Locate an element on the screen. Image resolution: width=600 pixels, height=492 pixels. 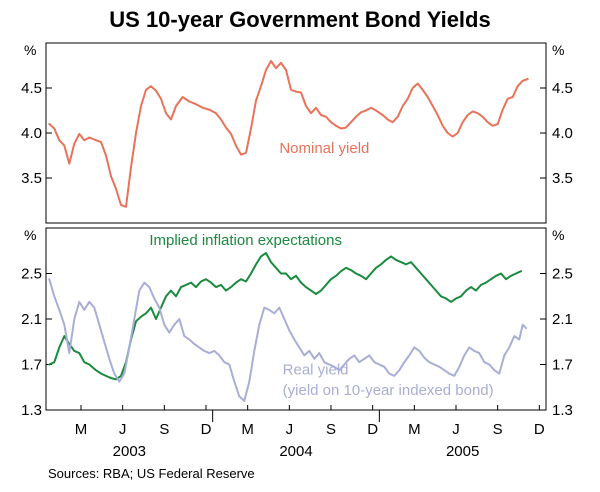
x-tick-label-10: S is located at coordinates (498, 429).